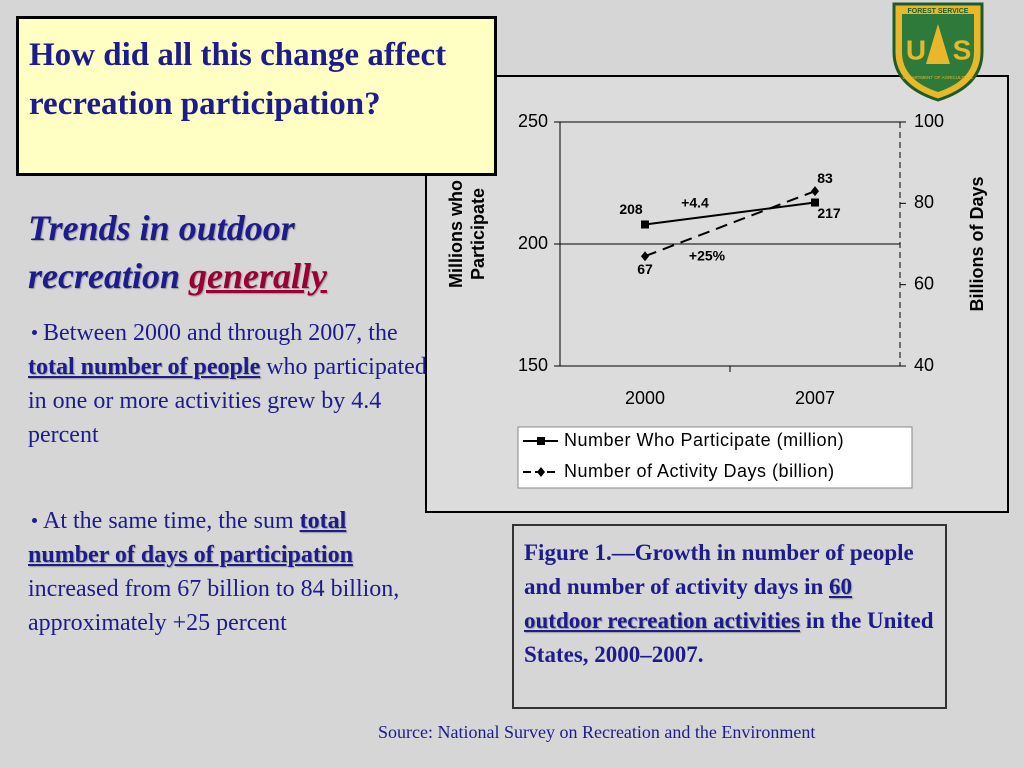  I want to click on bold-text: total number of people, so click(144, 367).